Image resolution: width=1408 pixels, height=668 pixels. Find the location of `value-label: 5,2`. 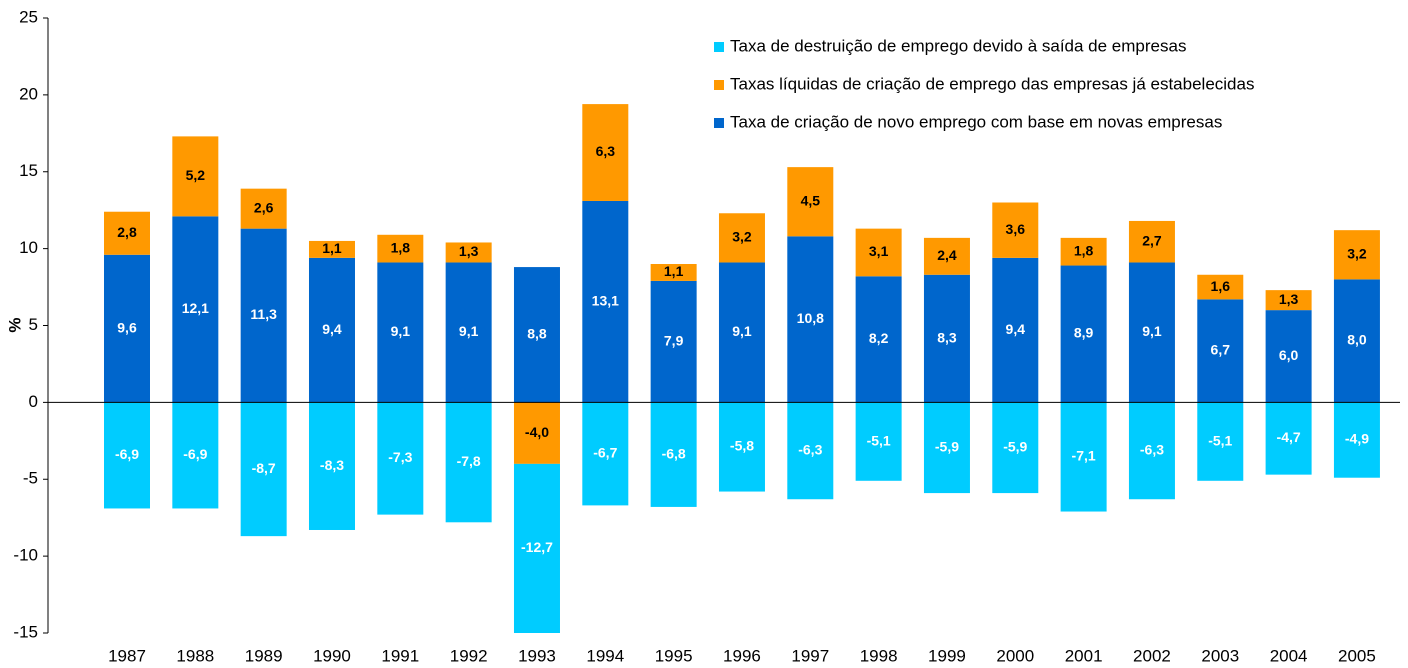

value-label: 5,2 is located at coordinates (196, 175).